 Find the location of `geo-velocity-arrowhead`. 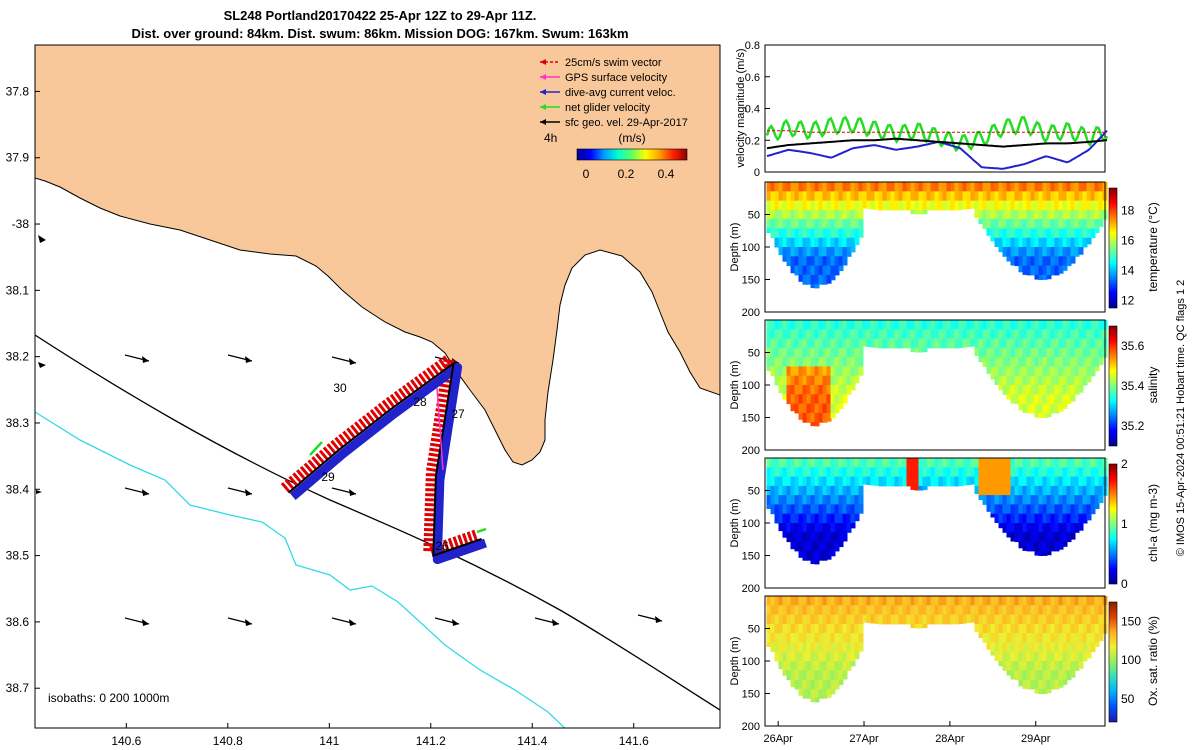

geo-velocity-arrowhead is located at coordinates (248, 492).